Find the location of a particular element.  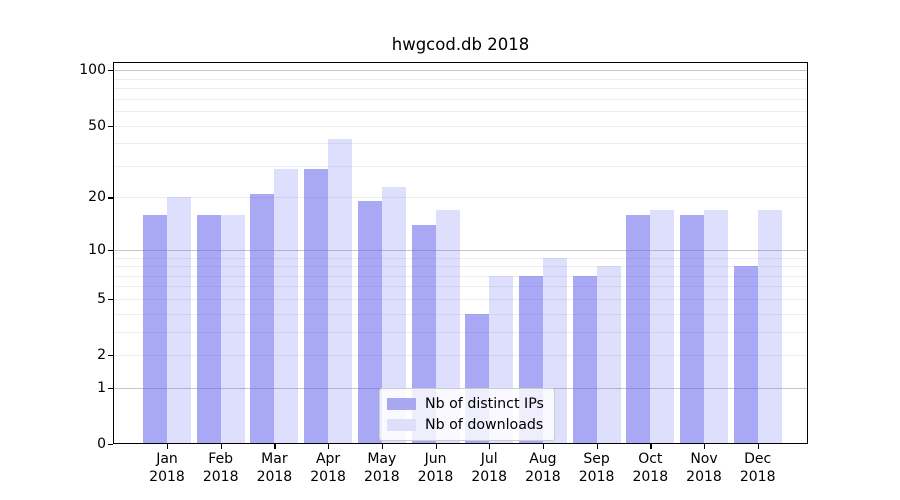

x-tick-label: Feb 2018 is located at coordinates (220, 468).